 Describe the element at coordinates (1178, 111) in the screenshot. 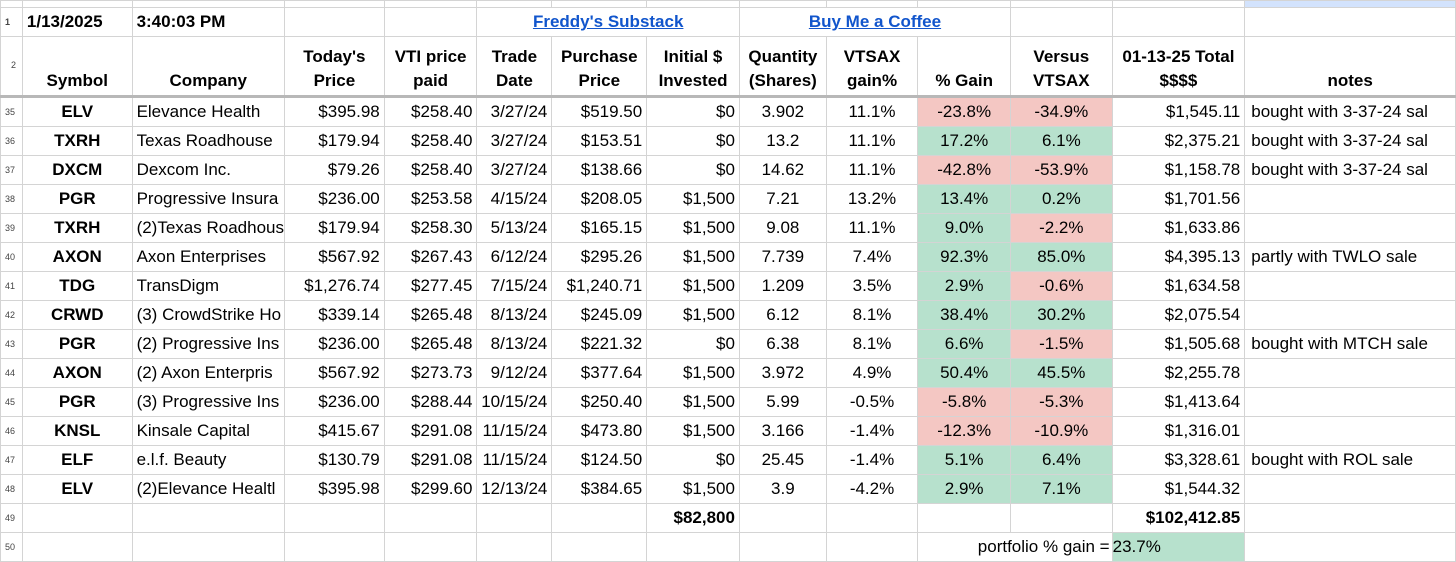

I see `total-cell: $1,545.11` at that location.